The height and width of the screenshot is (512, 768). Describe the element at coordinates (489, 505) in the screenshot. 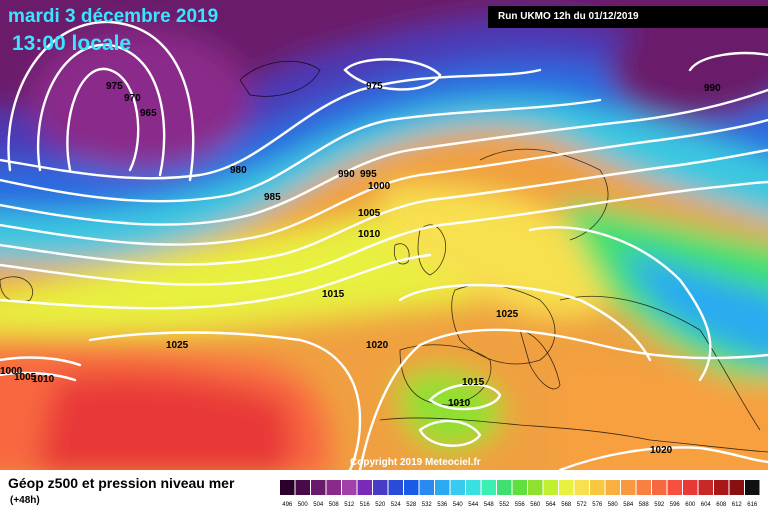

I see `scale-value: 548` at that location.